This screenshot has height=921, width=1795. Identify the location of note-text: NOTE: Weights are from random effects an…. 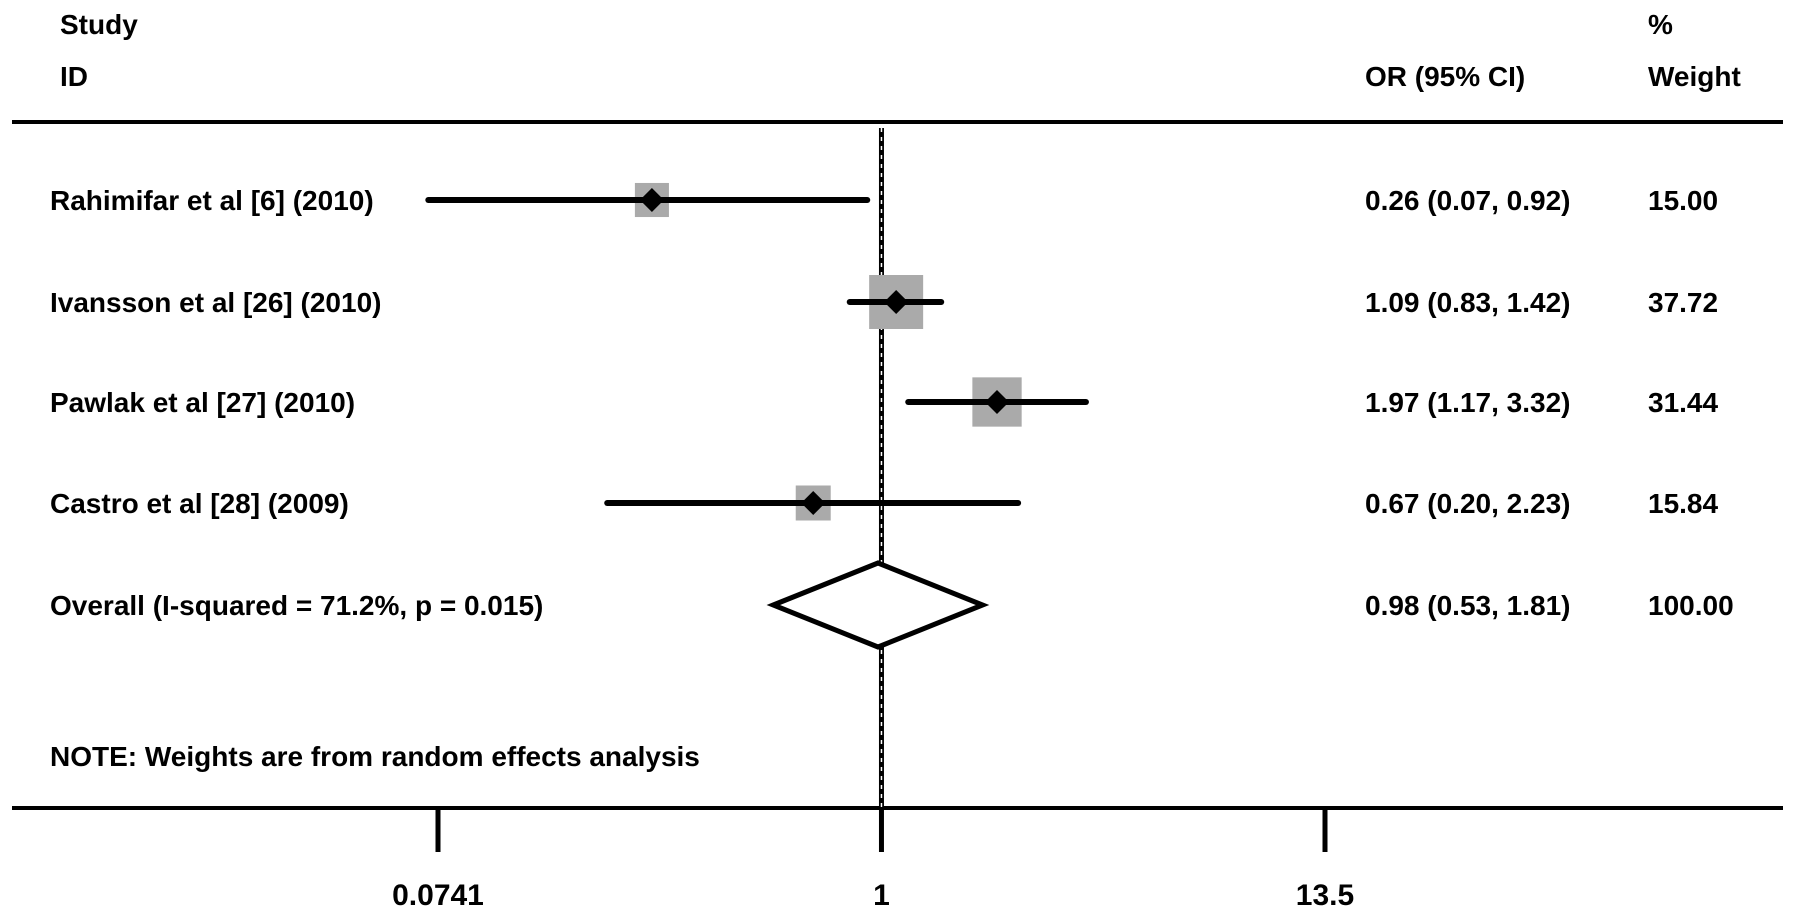
(375, 756).